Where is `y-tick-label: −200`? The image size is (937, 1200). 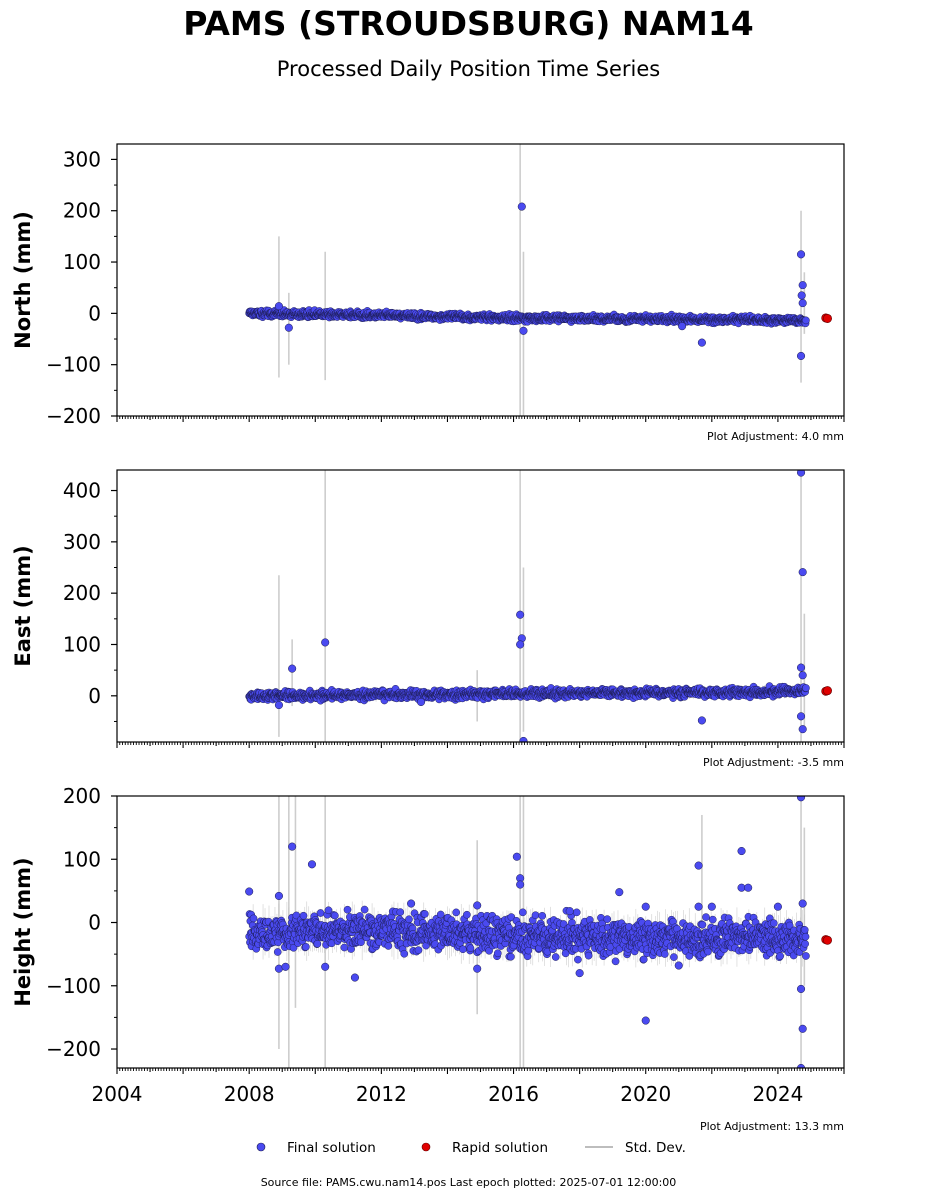
y-tick-label: −200 is located at coordinates (73, 416).